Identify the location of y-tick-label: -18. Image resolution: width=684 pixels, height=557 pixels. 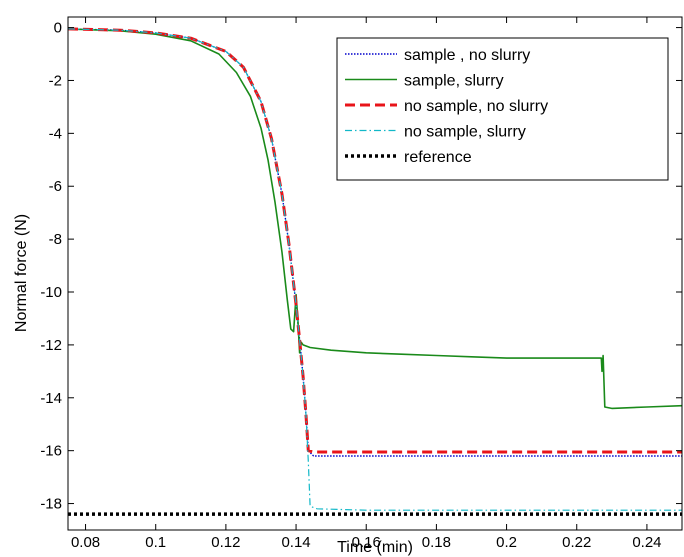
(51, 504).